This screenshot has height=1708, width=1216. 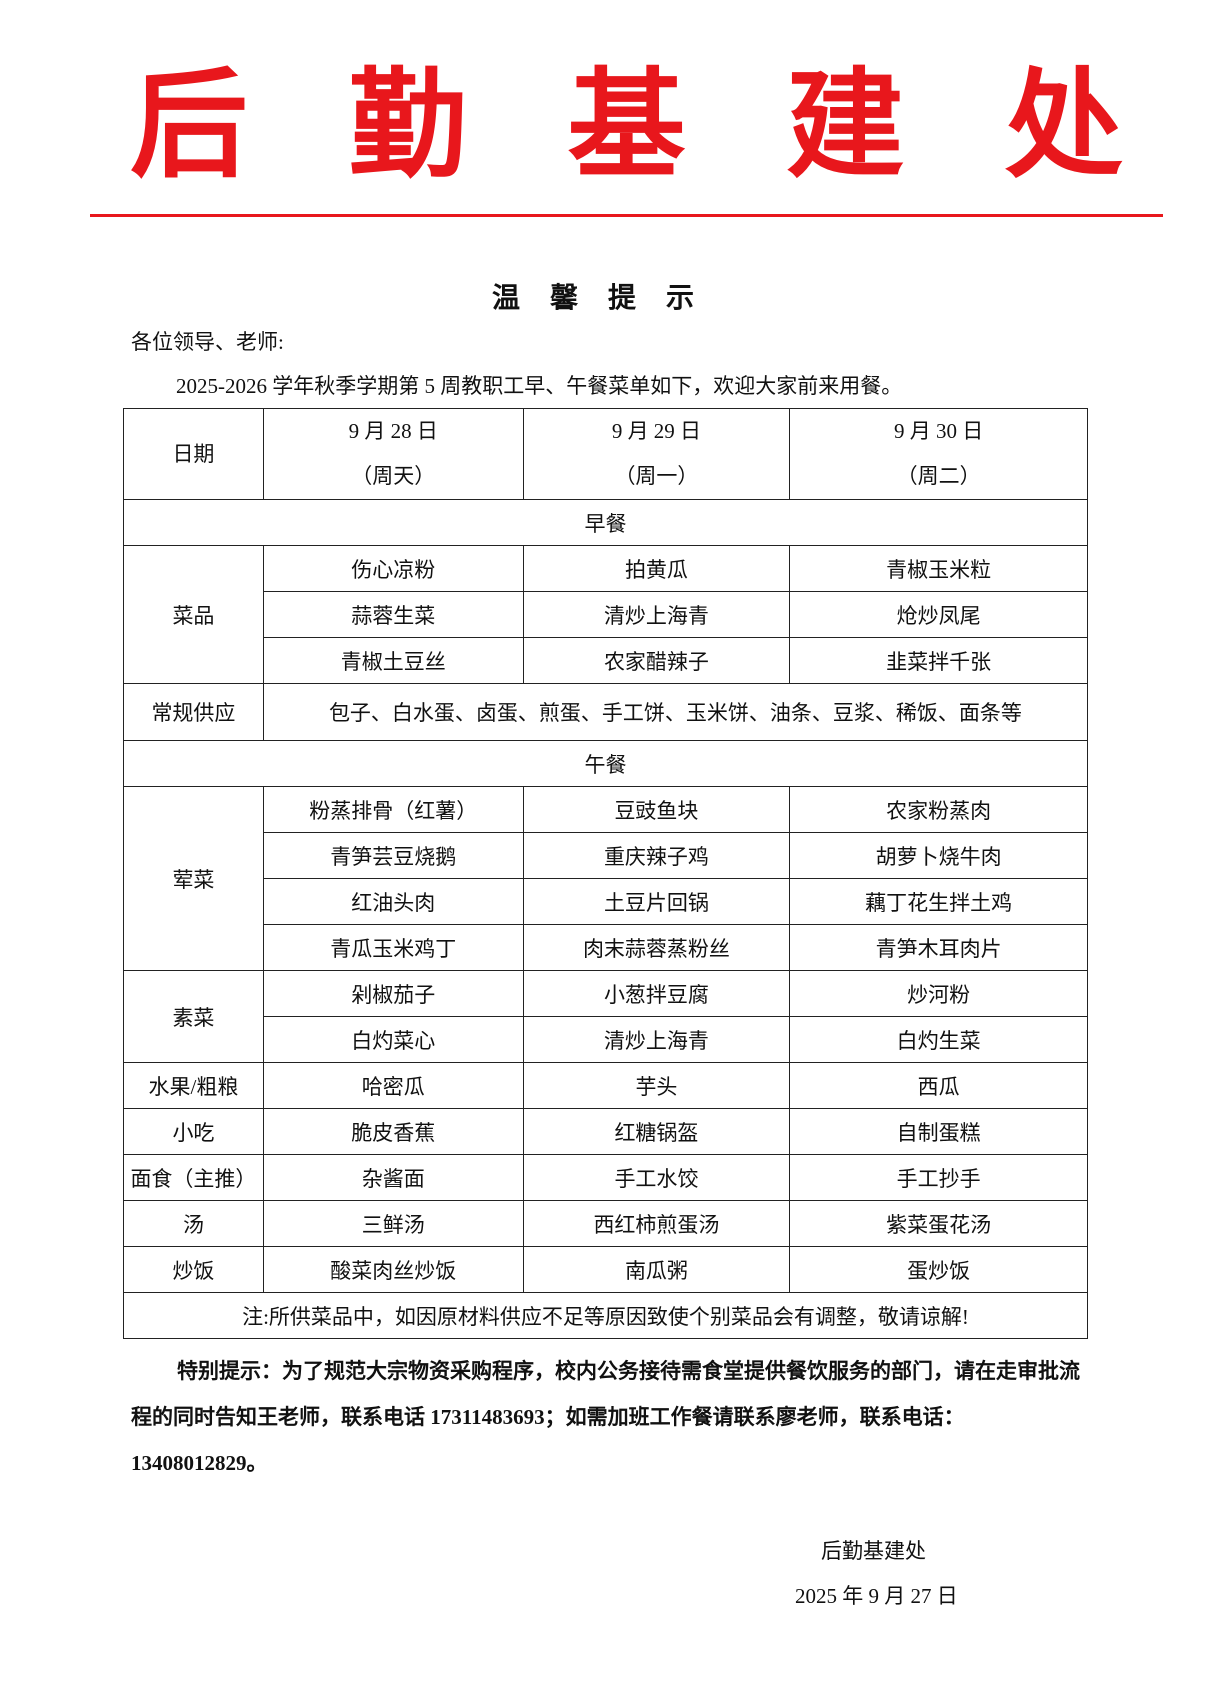 What do you see at coordinates (393, 454) in the screenshot?
I see `date-header-cell: 9 月 28 日 （周天）` at bounding box center [393, 454].